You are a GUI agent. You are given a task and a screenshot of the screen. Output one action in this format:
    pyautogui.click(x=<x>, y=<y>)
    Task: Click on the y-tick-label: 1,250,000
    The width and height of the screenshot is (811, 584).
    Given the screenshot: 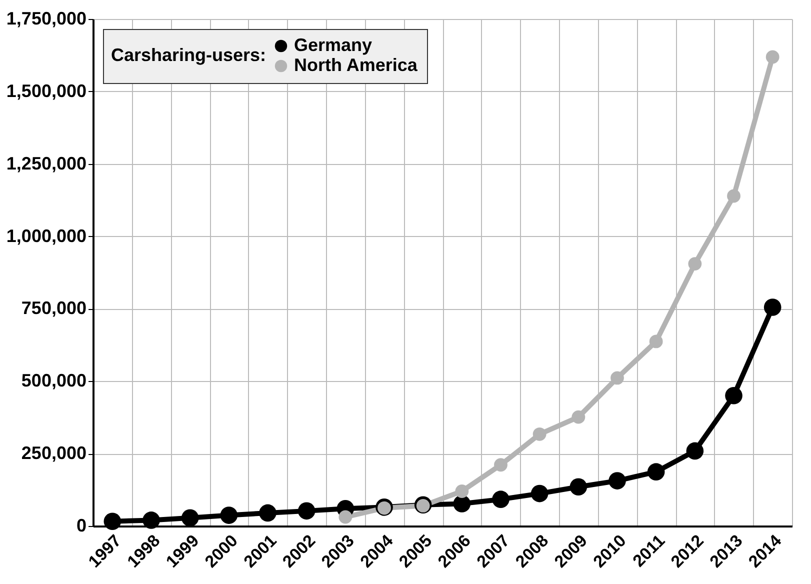 What is the action you would take?
    pyautogui.click(x=46, y=163)
    